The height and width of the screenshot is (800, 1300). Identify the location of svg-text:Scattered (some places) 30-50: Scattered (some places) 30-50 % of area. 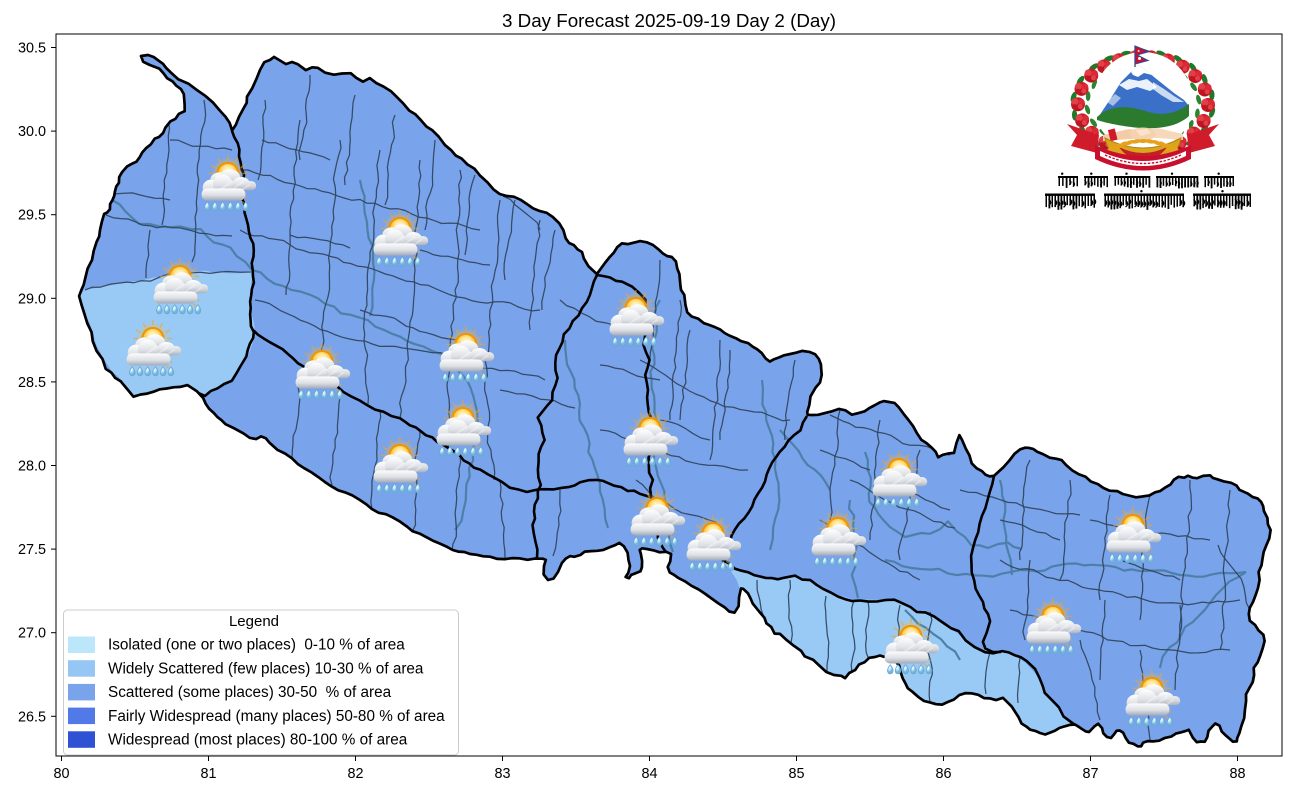
(250, 692).